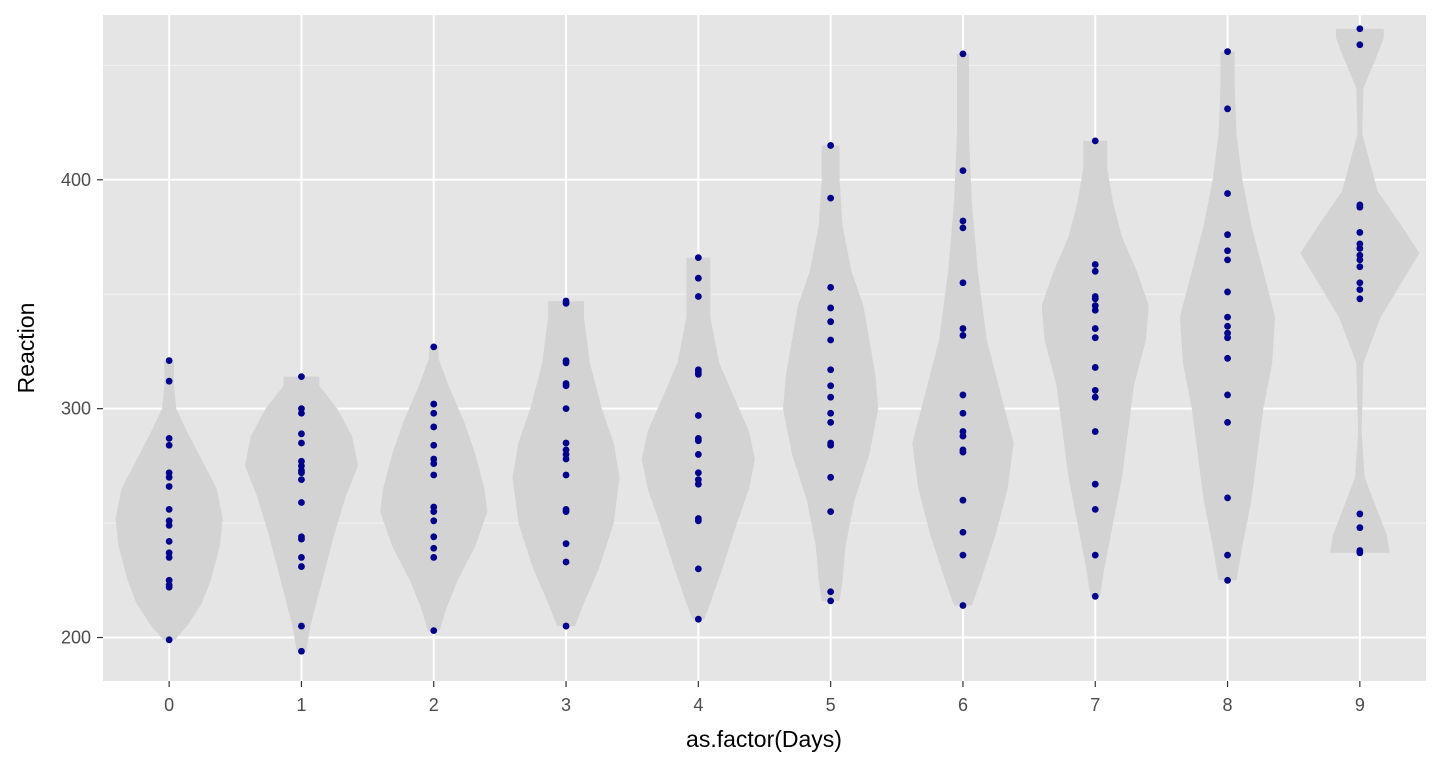 This screenshot has height=768, width=1440. What do you see at coordinates (76, 409) in the screenshot?
I see `y-tick-label: 300` at bounding box center [76, 409].